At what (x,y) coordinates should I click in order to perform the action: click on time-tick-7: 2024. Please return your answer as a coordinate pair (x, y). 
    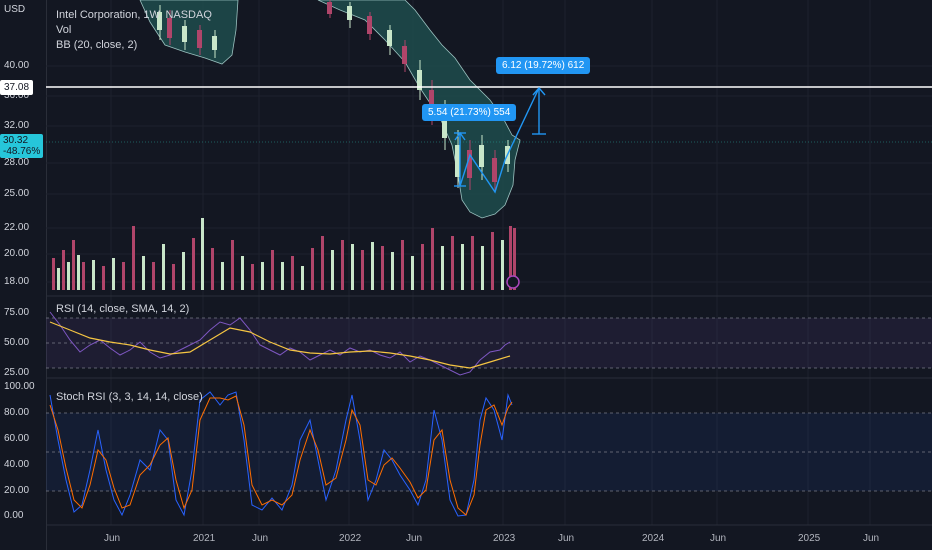
    Looking at the image, I should click on (653, 538).